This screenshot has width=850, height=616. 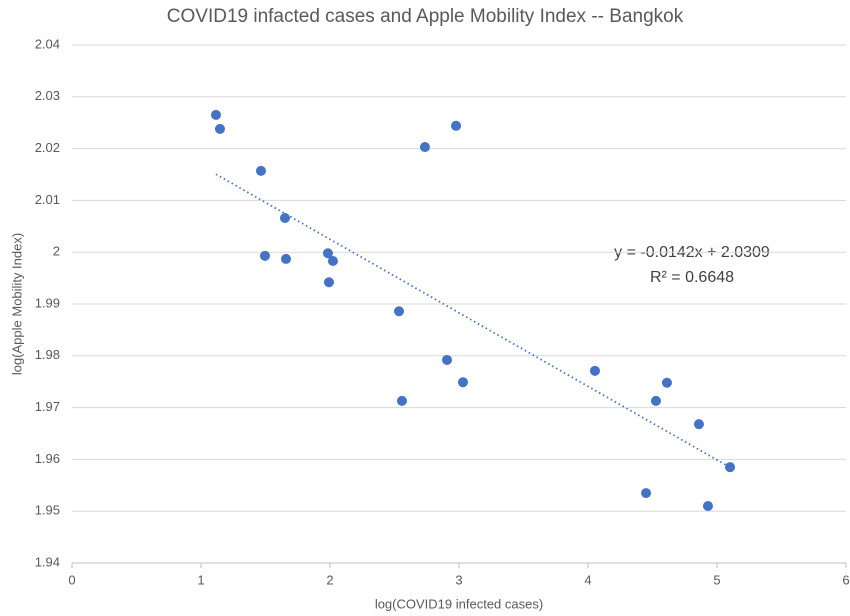 What do you see at coordinates (716, 579) in the screenshot?
I see `x-tick-label: 5` at bounding box center [716, 579].